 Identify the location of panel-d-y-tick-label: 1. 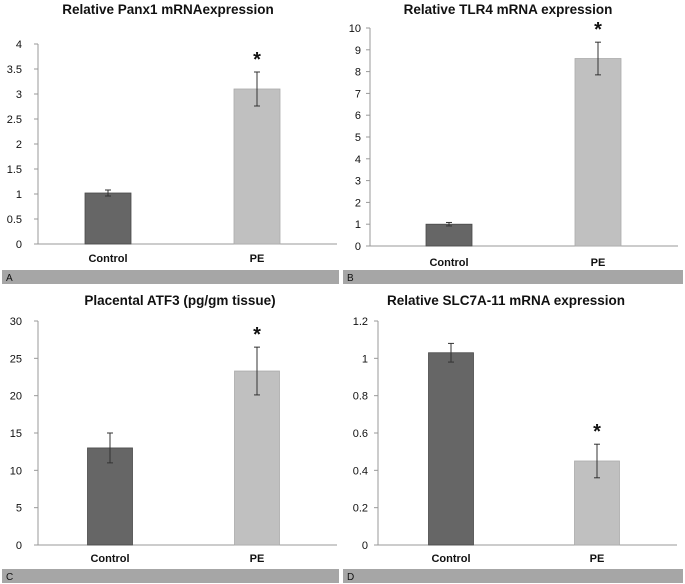
(365, 359).